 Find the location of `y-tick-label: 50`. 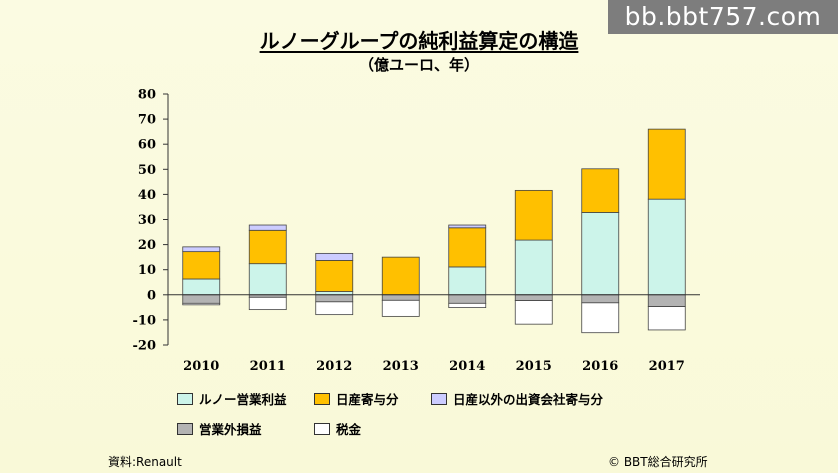

y-tick-label: 50 is located at coordinates (147, 170).